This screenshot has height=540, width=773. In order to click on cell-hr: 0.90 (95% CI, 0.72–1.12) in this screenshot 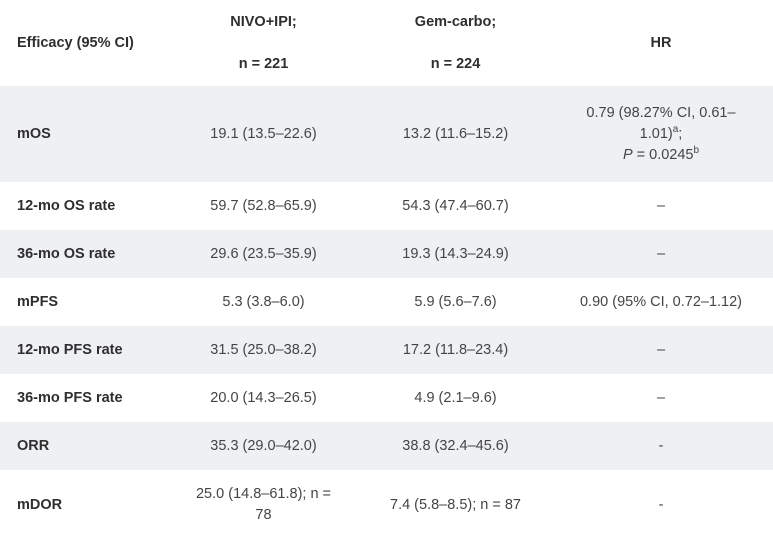, I will do `click(661, 301)`.